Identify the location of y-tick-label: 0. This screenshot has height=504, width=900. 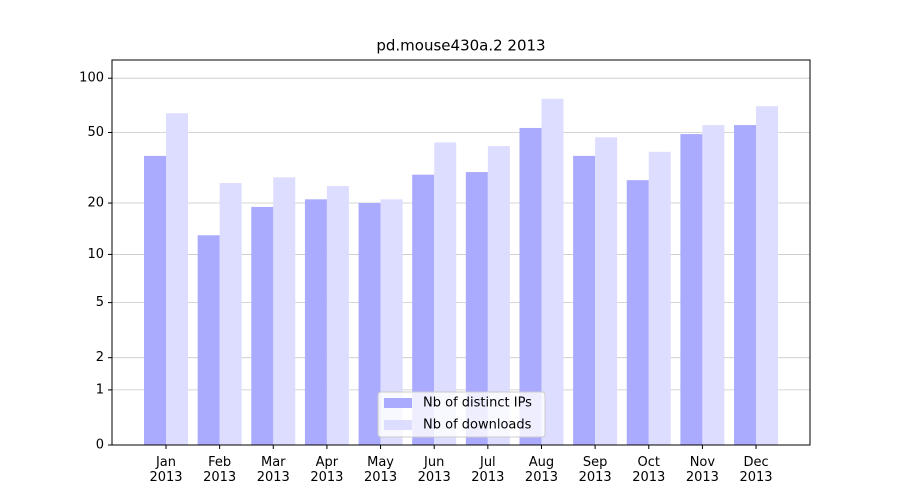
(100, 445).